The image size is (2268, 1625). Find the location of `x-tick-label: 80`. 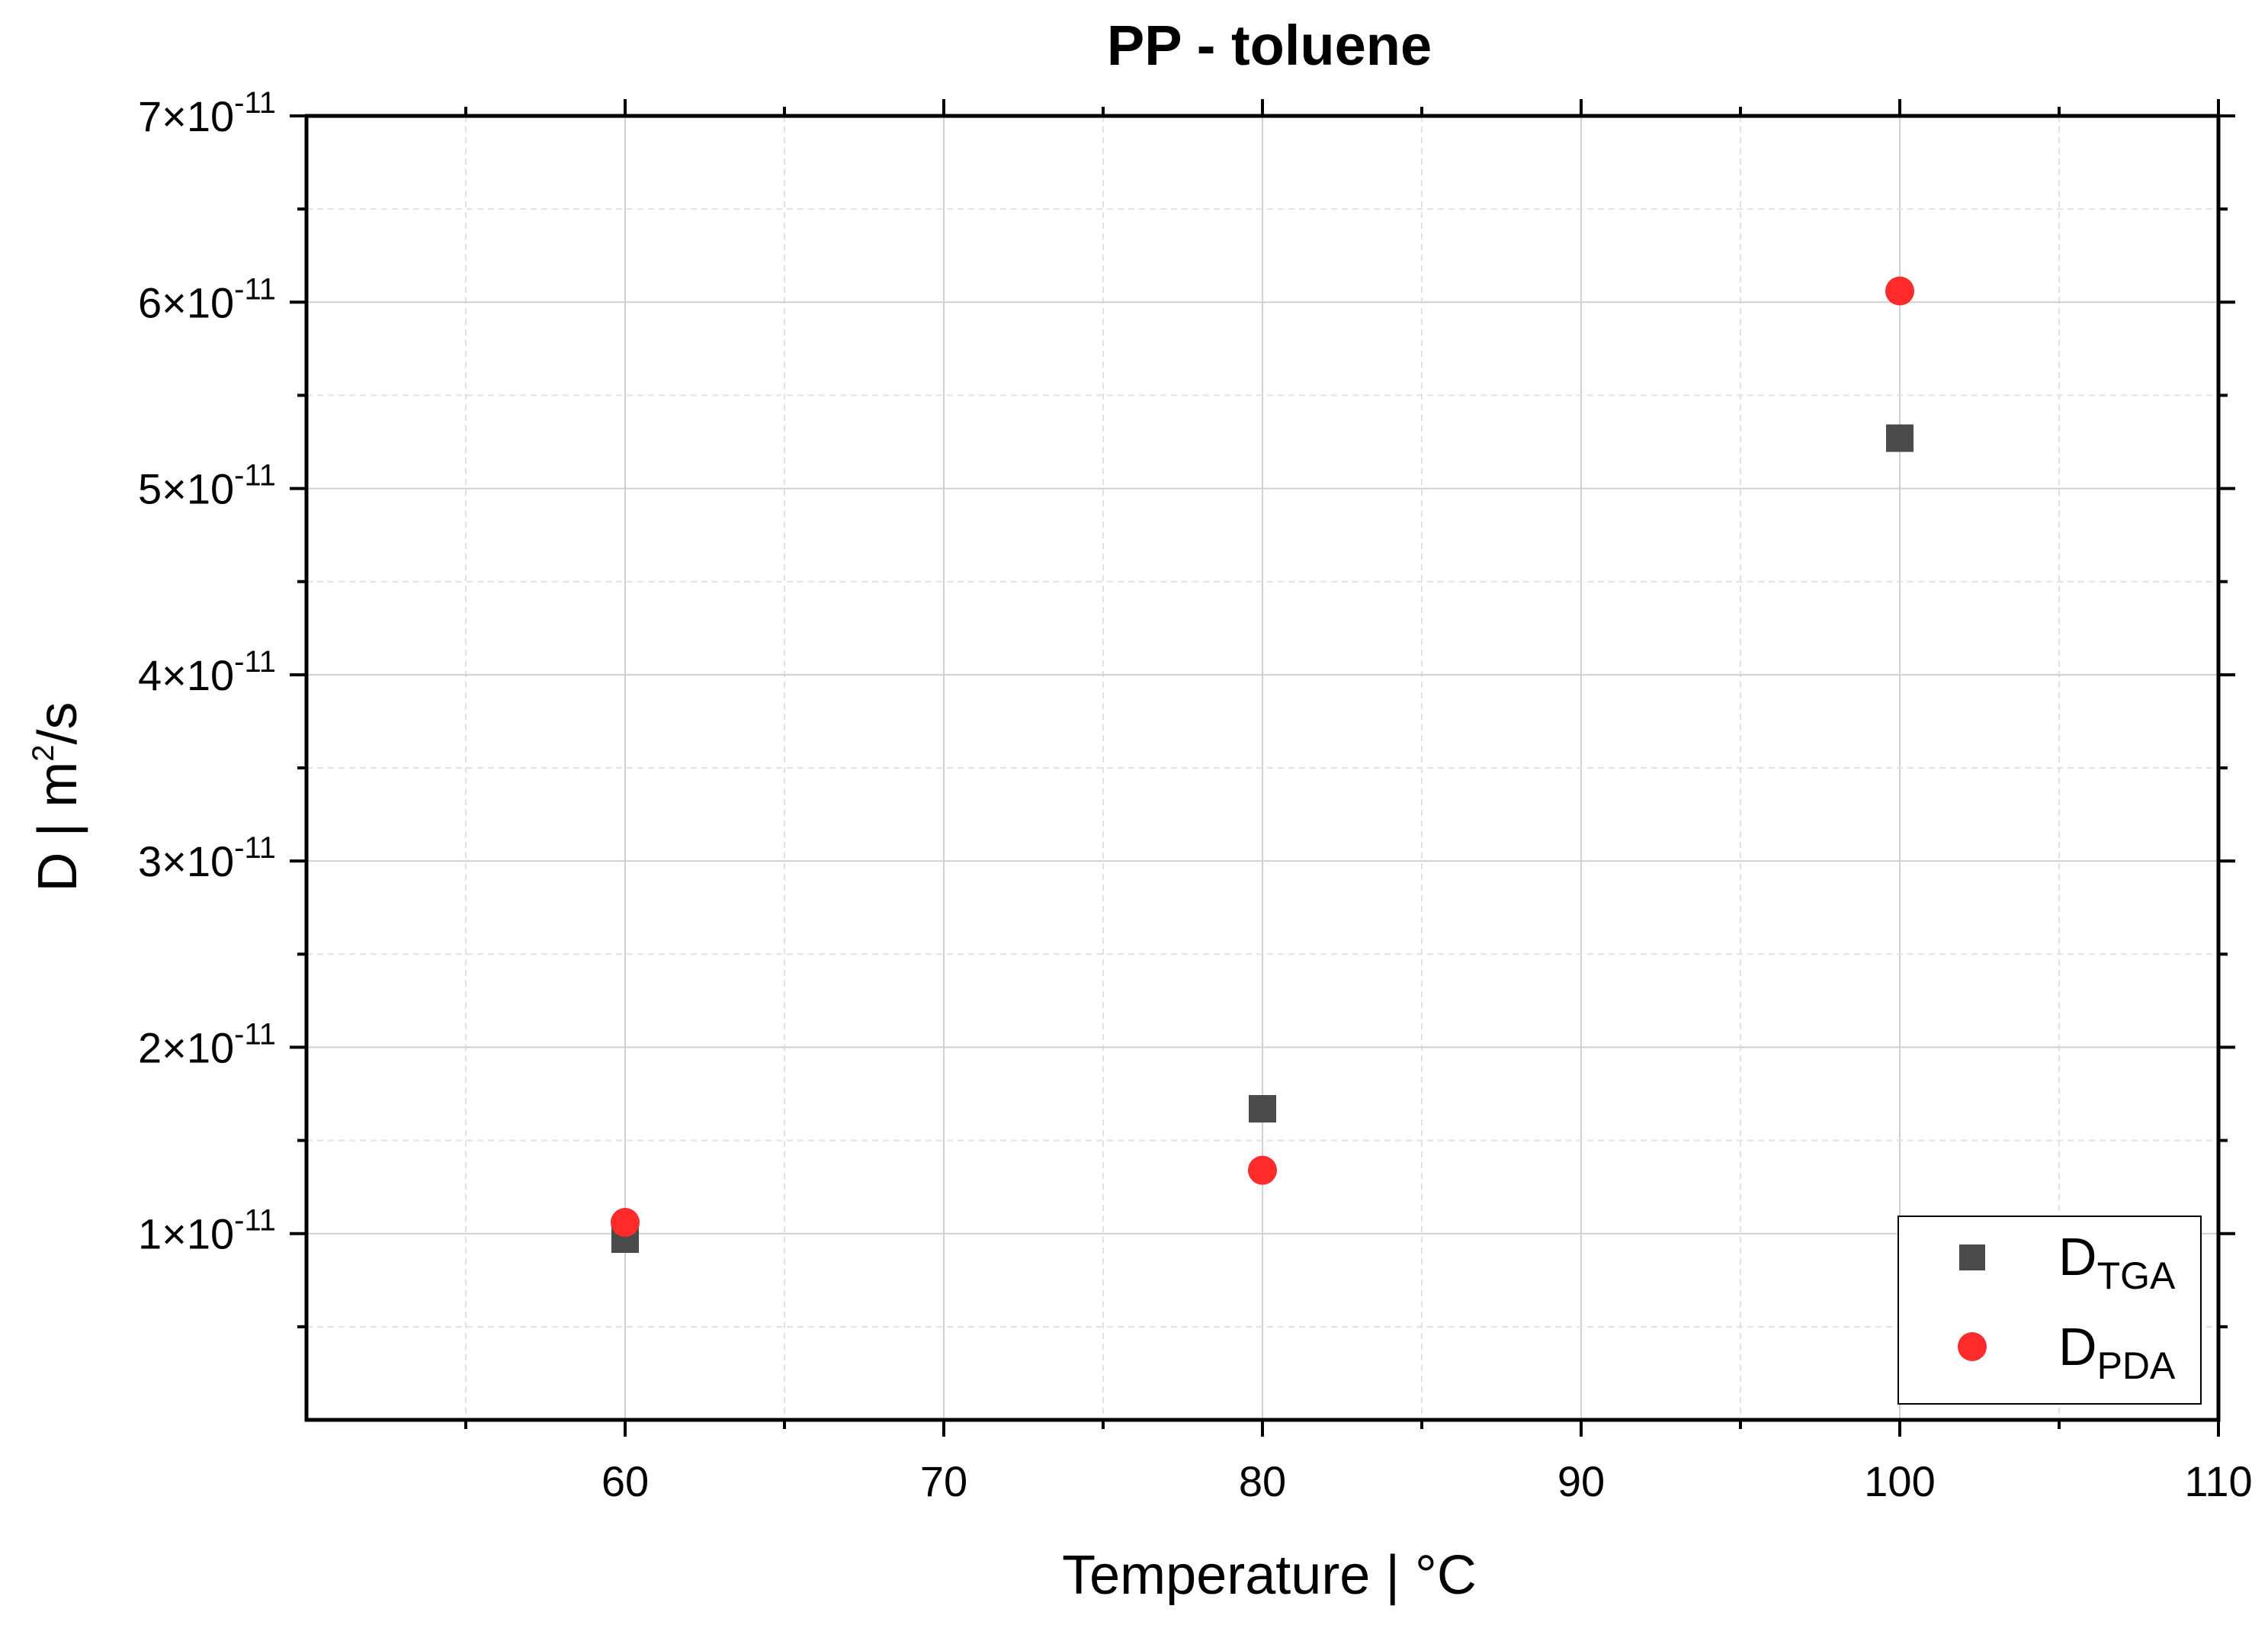

x-tick-label: 80 is located at coordinates (1262, 1481).